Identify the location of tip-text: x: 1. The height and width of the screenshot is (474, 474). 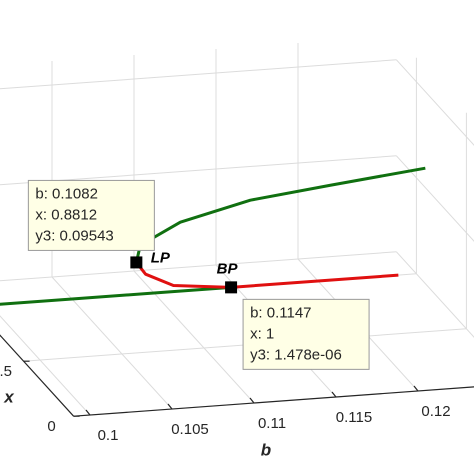
(262, 333).